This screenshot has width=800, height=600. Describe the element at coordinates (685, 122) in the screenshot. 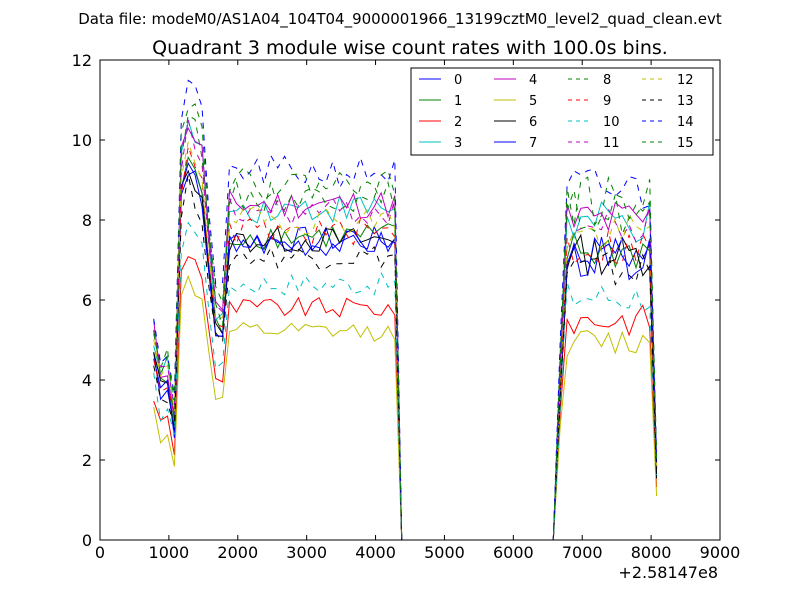

I see `legend-label-14: 14` at that location.